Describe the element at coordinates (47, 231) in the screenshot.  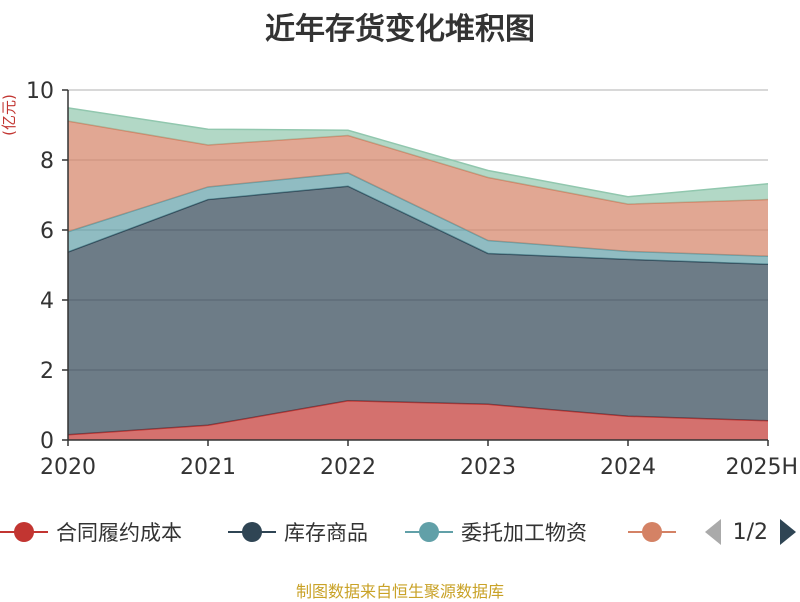
I see `y-tick-label: 6` at that location.